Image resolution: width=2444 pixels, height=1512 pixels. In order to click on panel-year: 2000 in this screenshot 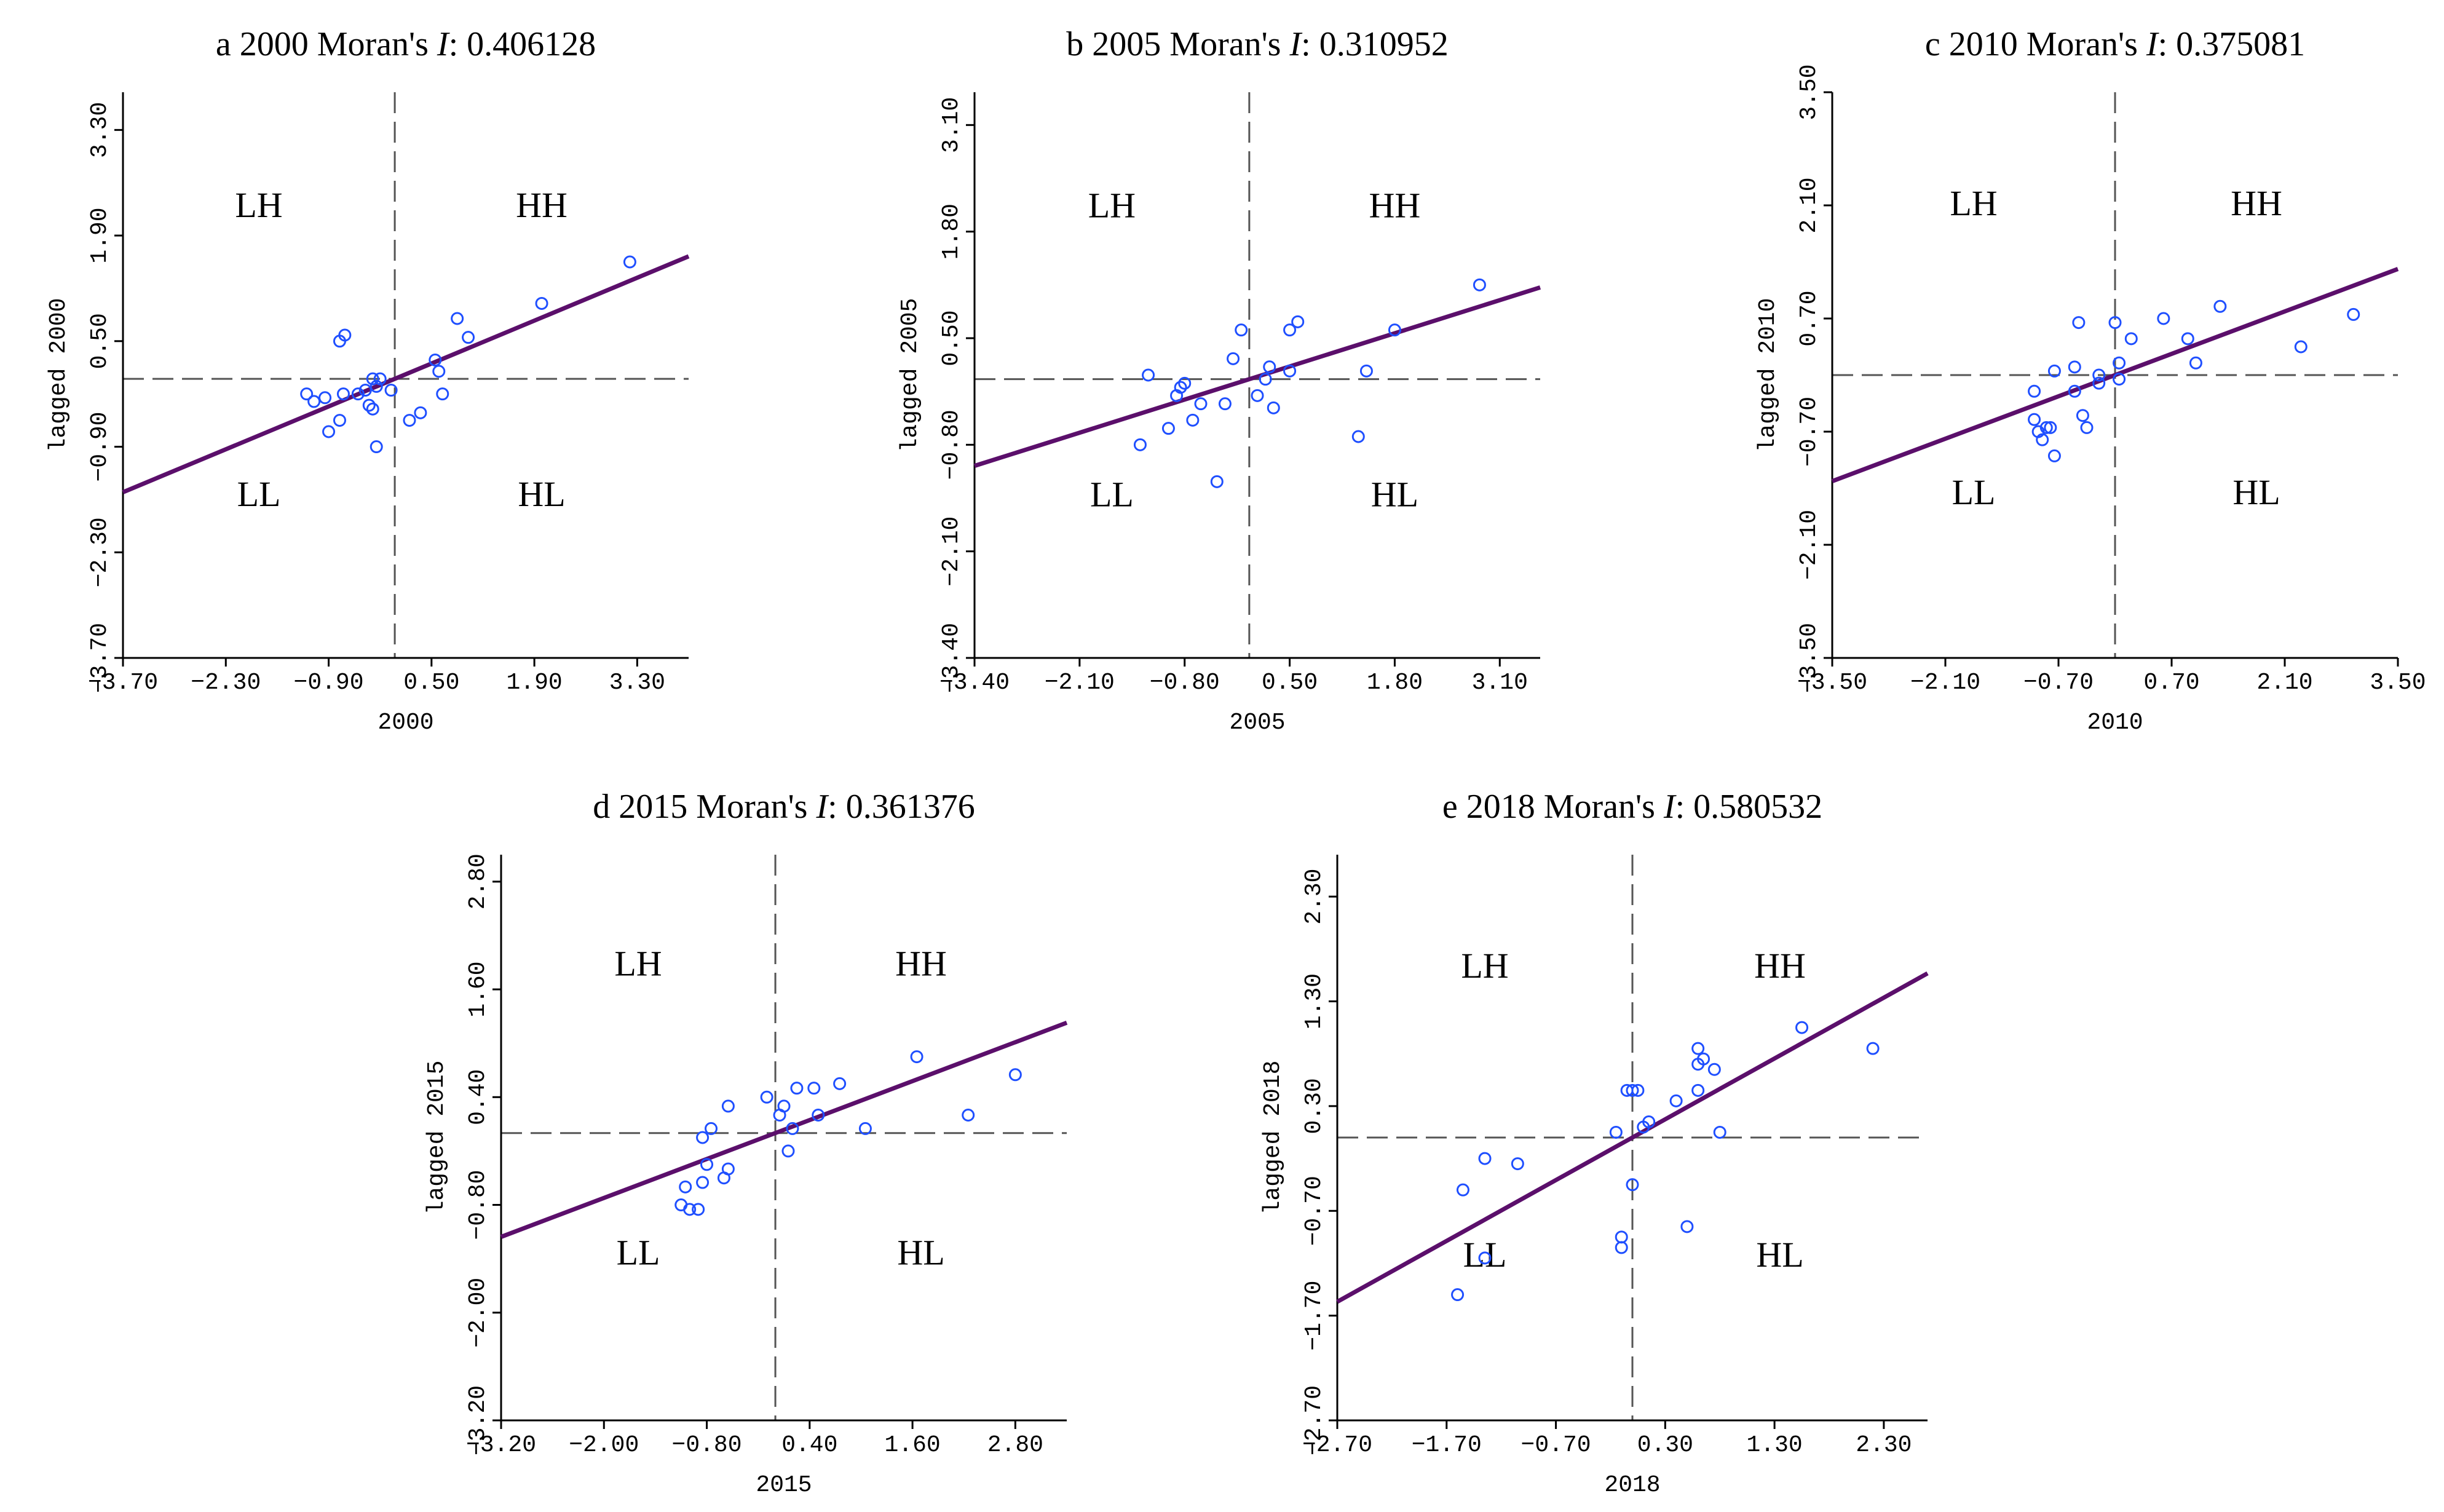, I will do `click(278, 44)`.